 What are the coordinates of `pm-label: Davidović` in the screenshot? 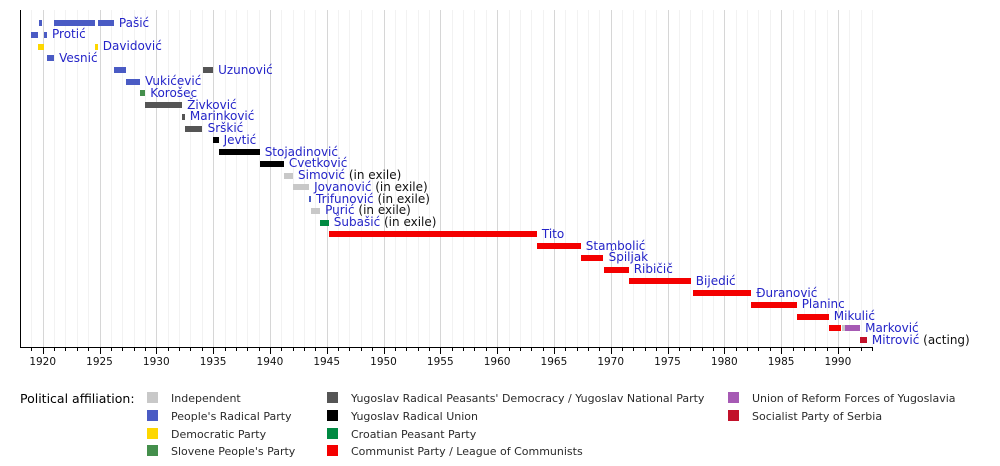 It's located at (132, 46).